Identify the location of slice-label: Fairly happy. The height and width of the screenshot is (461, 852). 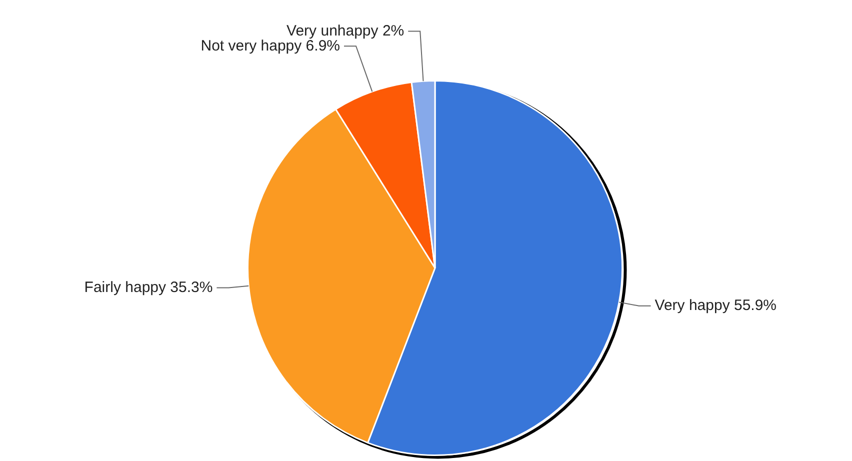
(125, 287).